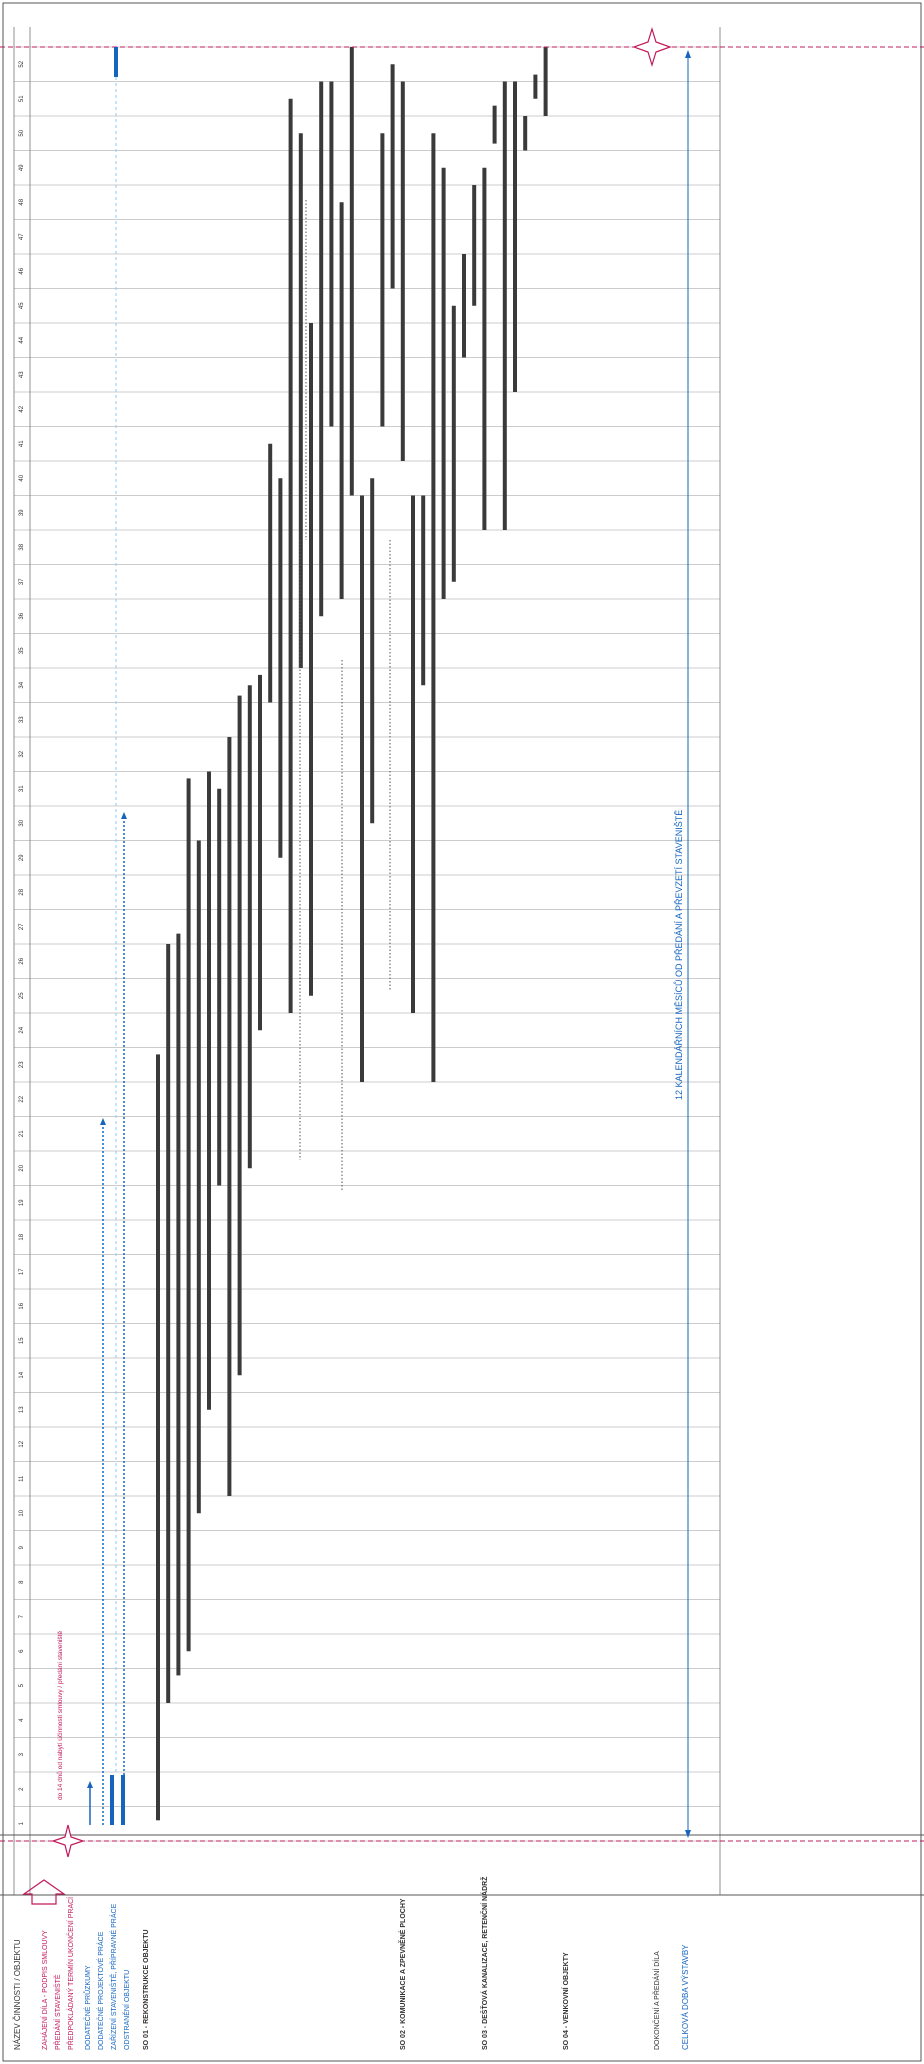 The height and width of the screenshot is (2064, 924). What do you see at coordinates (22, 615) in the screenshot?
I see `week-number: 36` at bounding box center [22, 615].